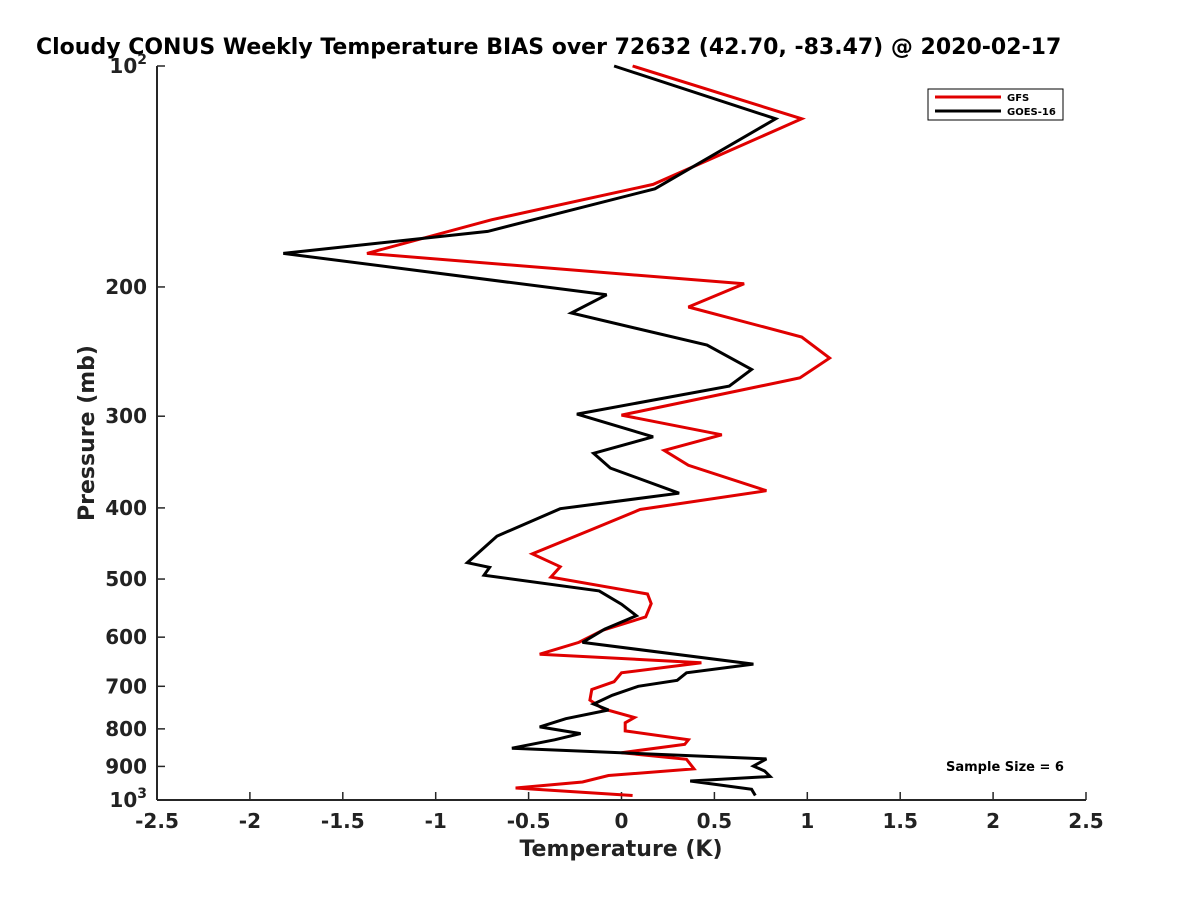 The height and width of the screenshot is (900, 1200). What do you see at coordinates (1018, 98) in the screenshot?
I see `legend-label-gfs: GFS` at bounding box center [1018, 98].